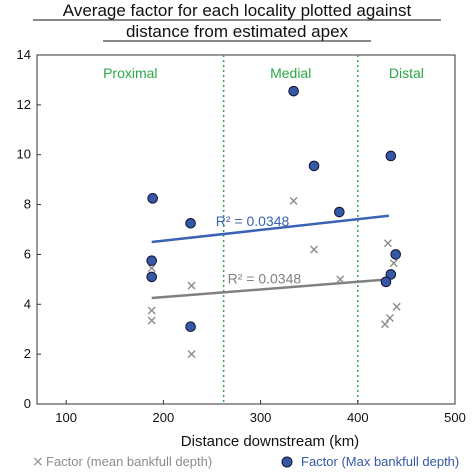 The image size is (474, 474). Describe the element at coordinates (27, 253) in the screenshot. I see `y-tick-label: 6` at that location.